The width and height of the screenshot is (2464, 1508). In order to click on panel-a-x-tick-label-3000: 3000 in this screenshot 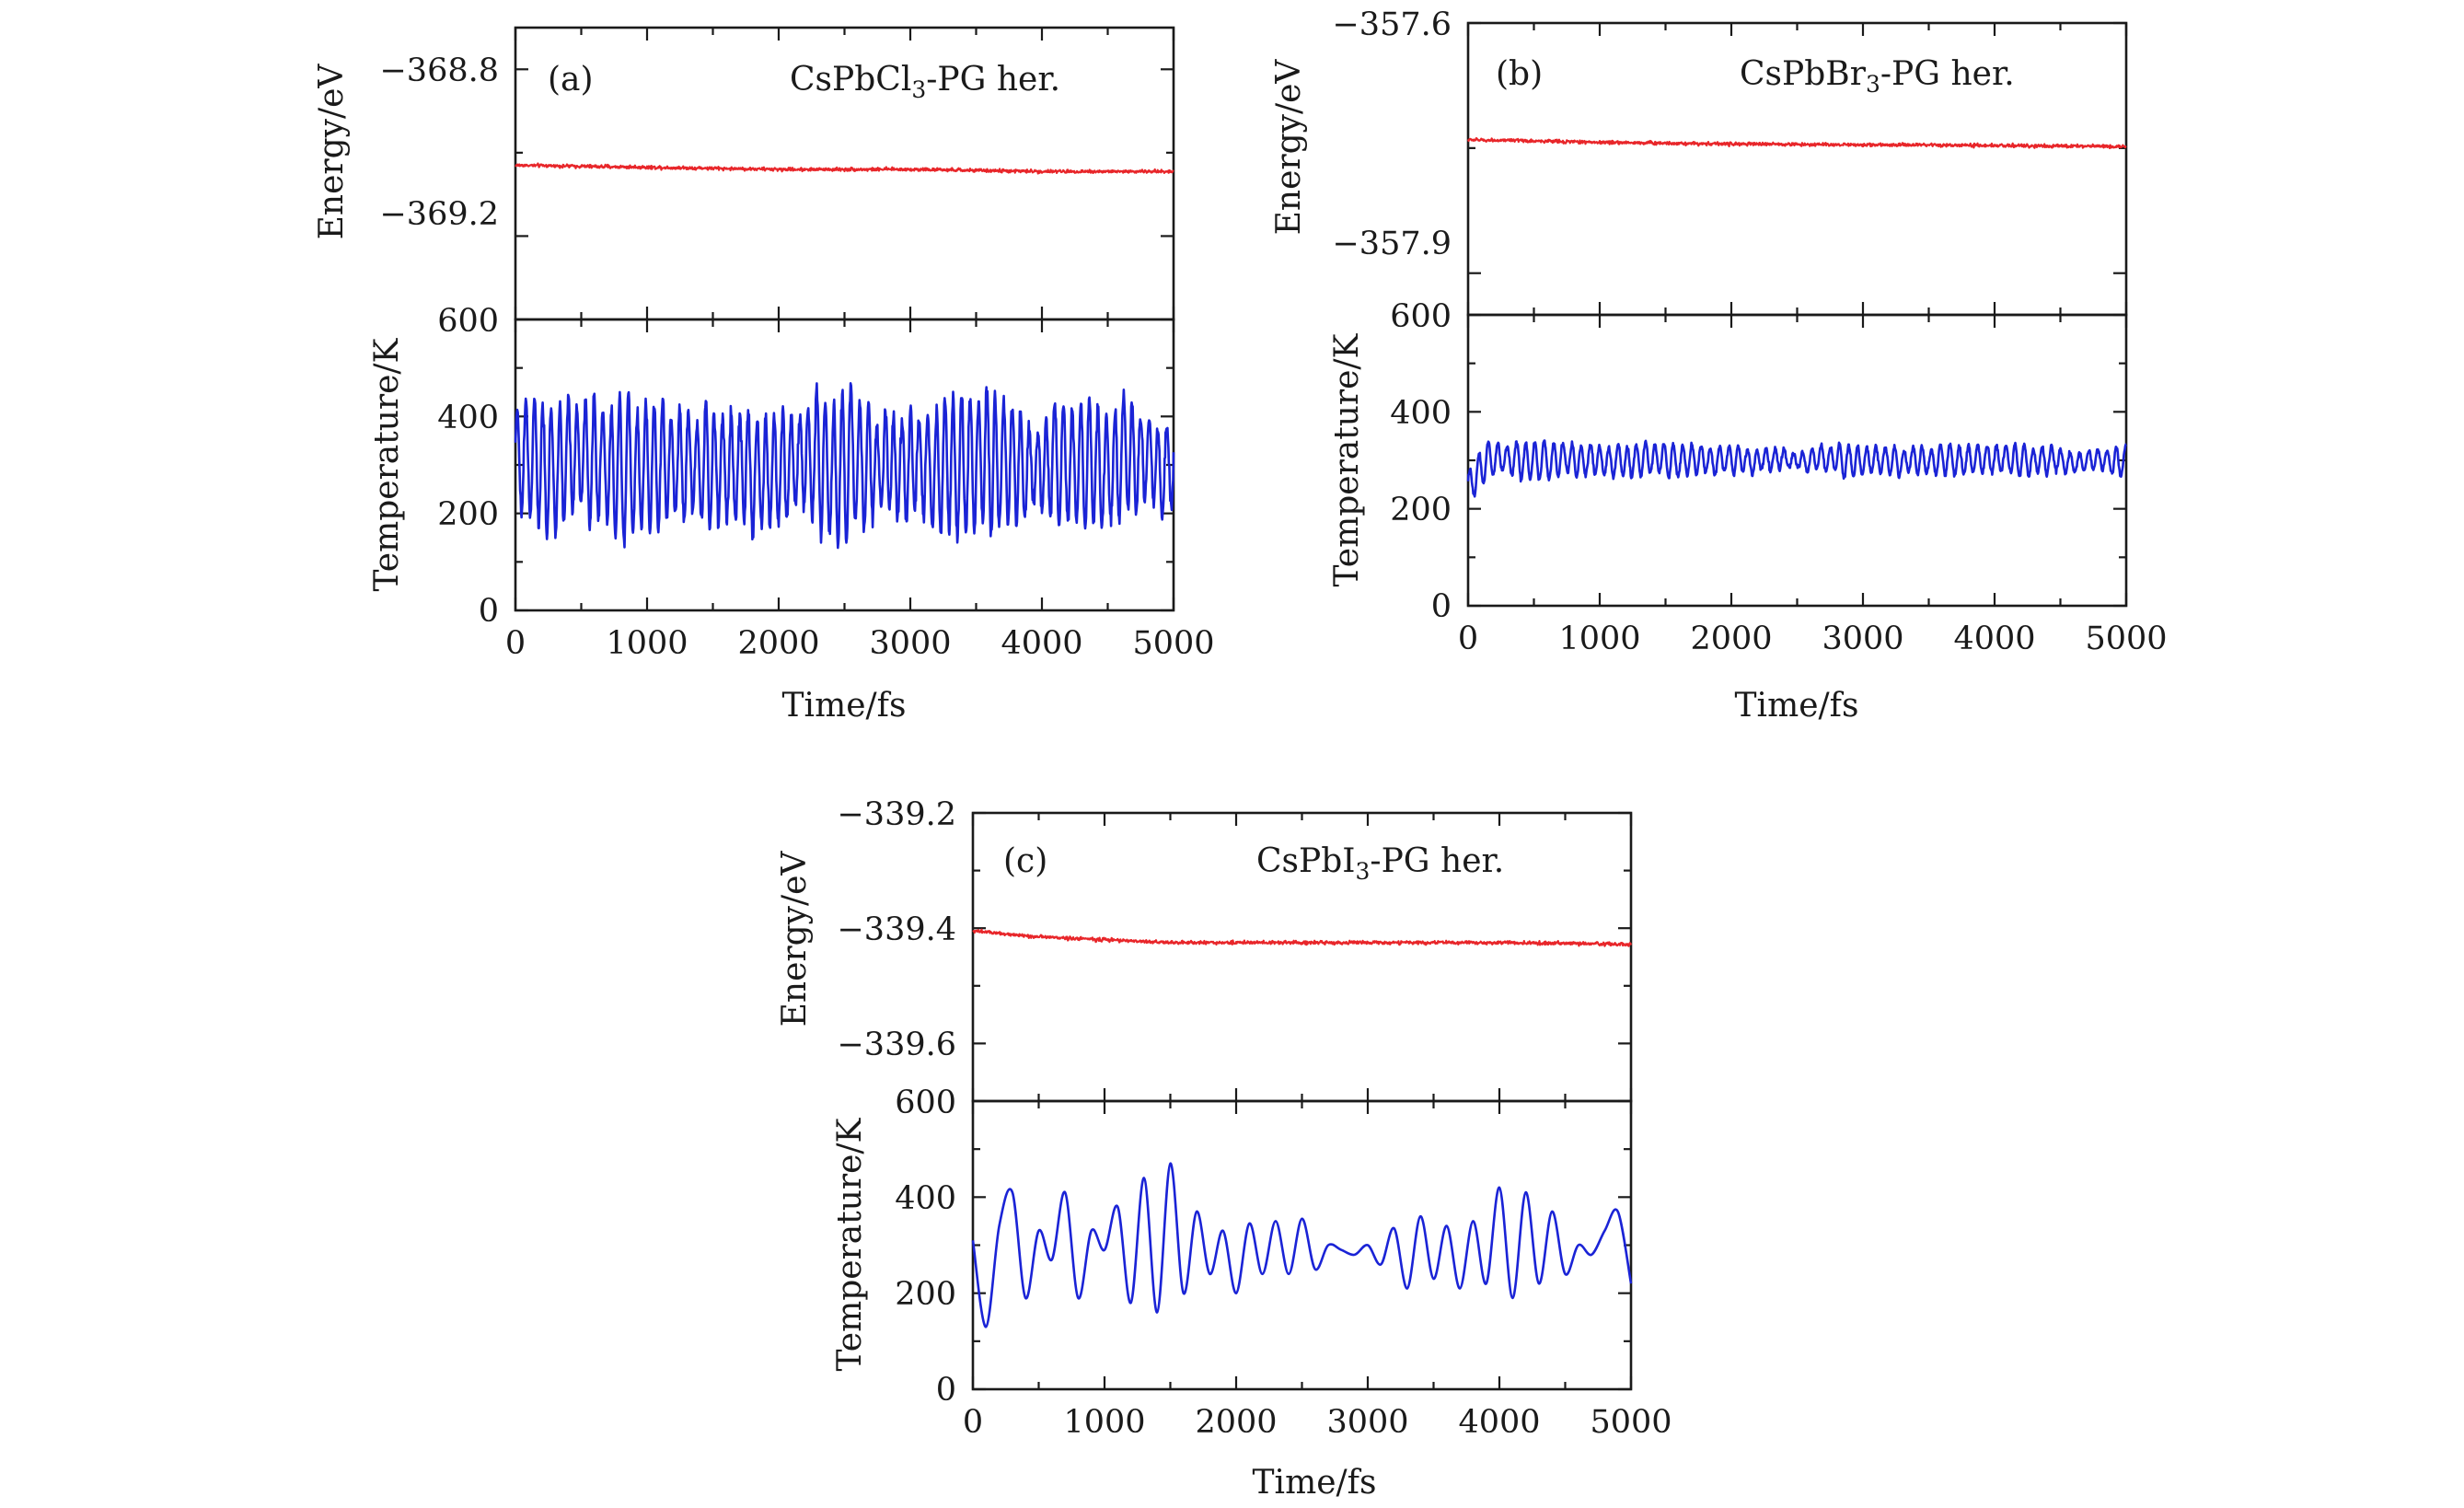, I will do `click(910, 643)`.